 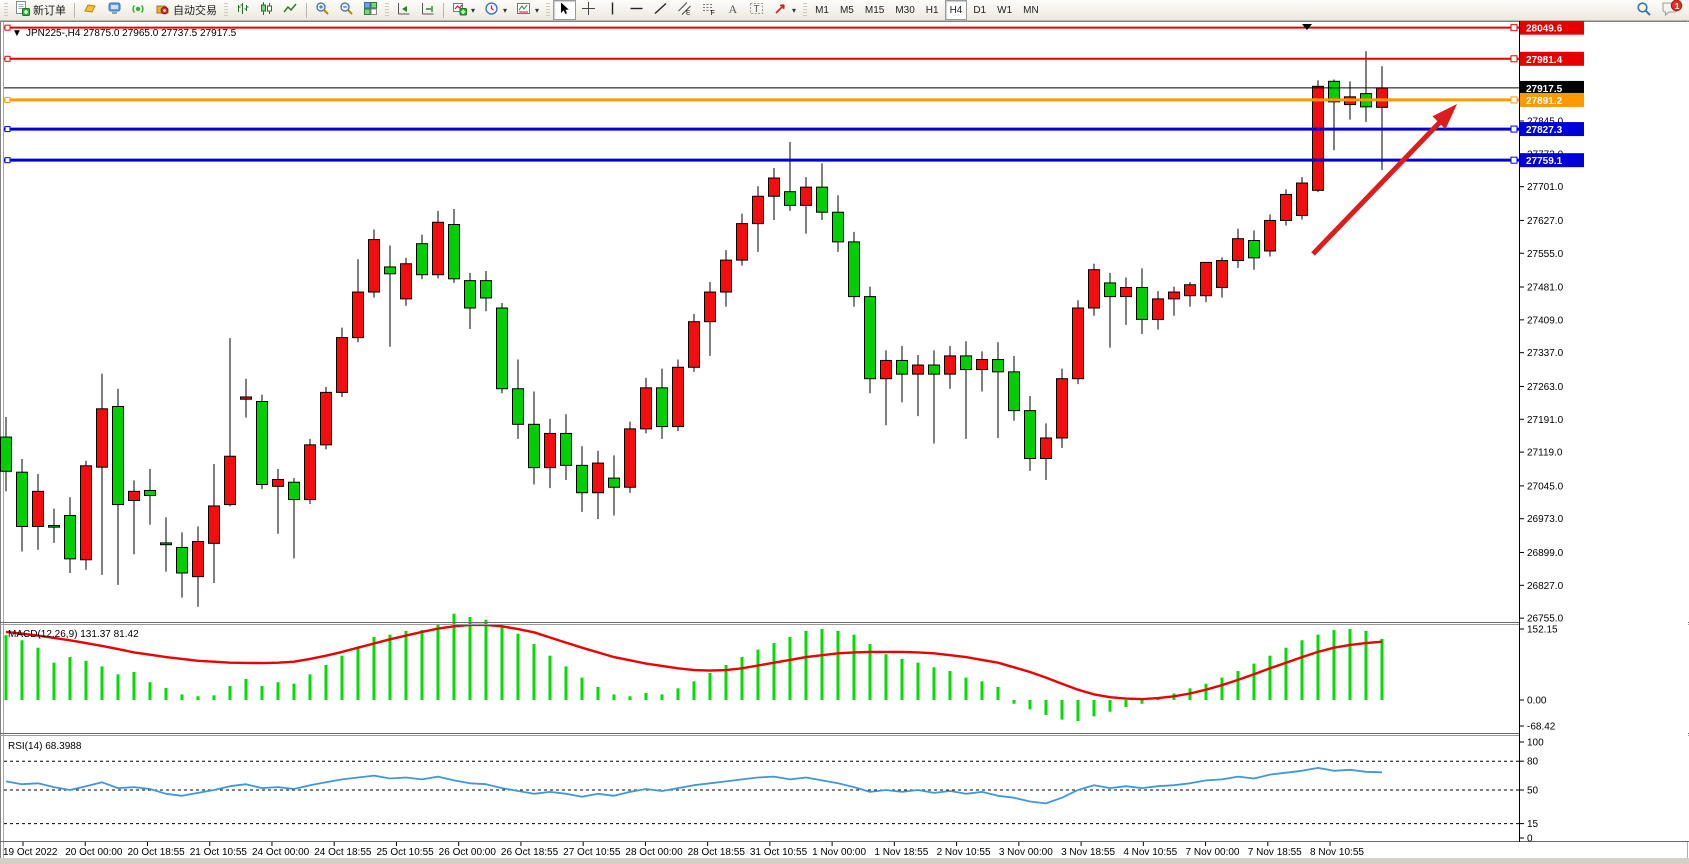 What do you see at coordinates (427, 10) in the screenshot?
I see `chart-shift-button` at bounding box center [427, 10].